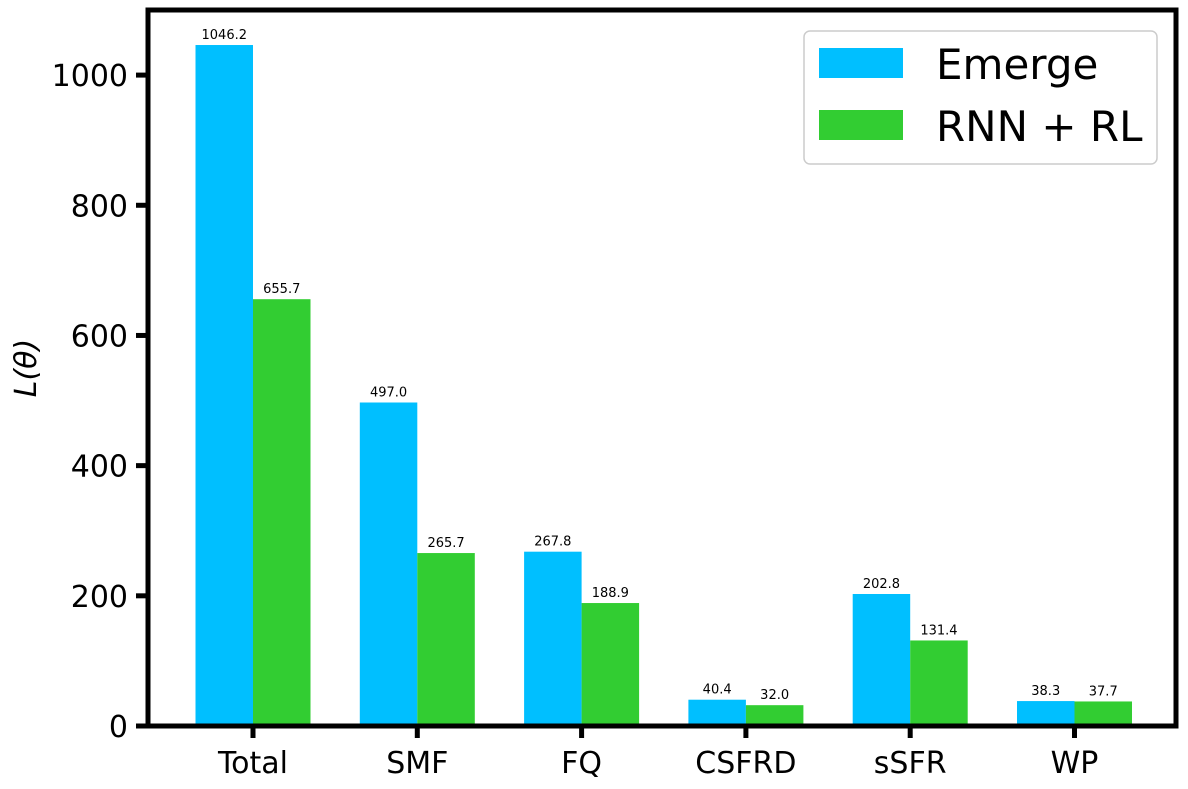 This screenshot has height=789, width=1188. I want to click on data-label: 267.8, so click(552, 542).